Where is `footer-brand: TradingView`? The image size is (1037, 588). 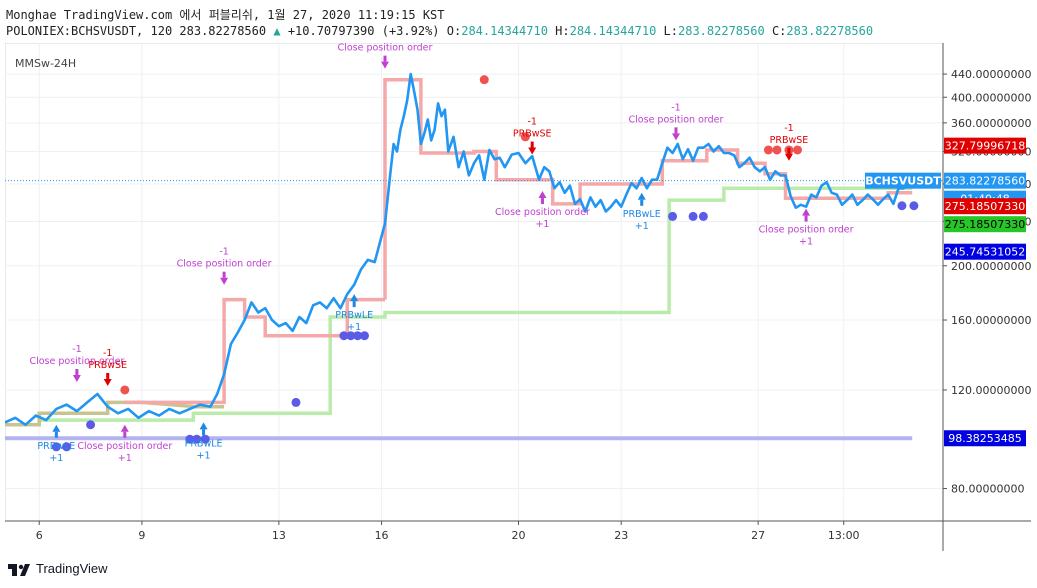
footer-brand: TradingView is located at coordinates (72, 568).